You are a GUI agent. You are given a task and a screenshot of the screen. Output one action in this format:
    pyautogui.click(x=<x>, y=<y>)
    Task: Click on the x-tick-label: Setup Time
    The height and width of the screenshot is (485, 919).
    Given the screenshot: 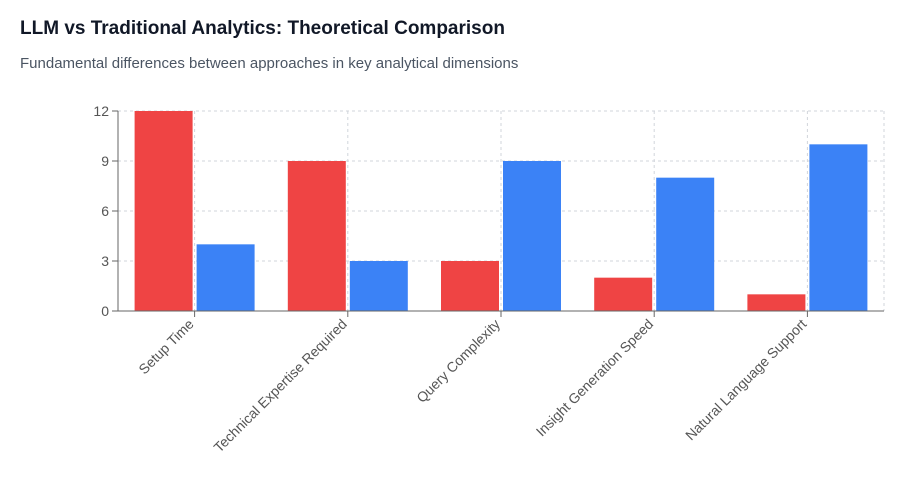 What is the action you would take?
    pyautogui.click(x=166, y=347)
    